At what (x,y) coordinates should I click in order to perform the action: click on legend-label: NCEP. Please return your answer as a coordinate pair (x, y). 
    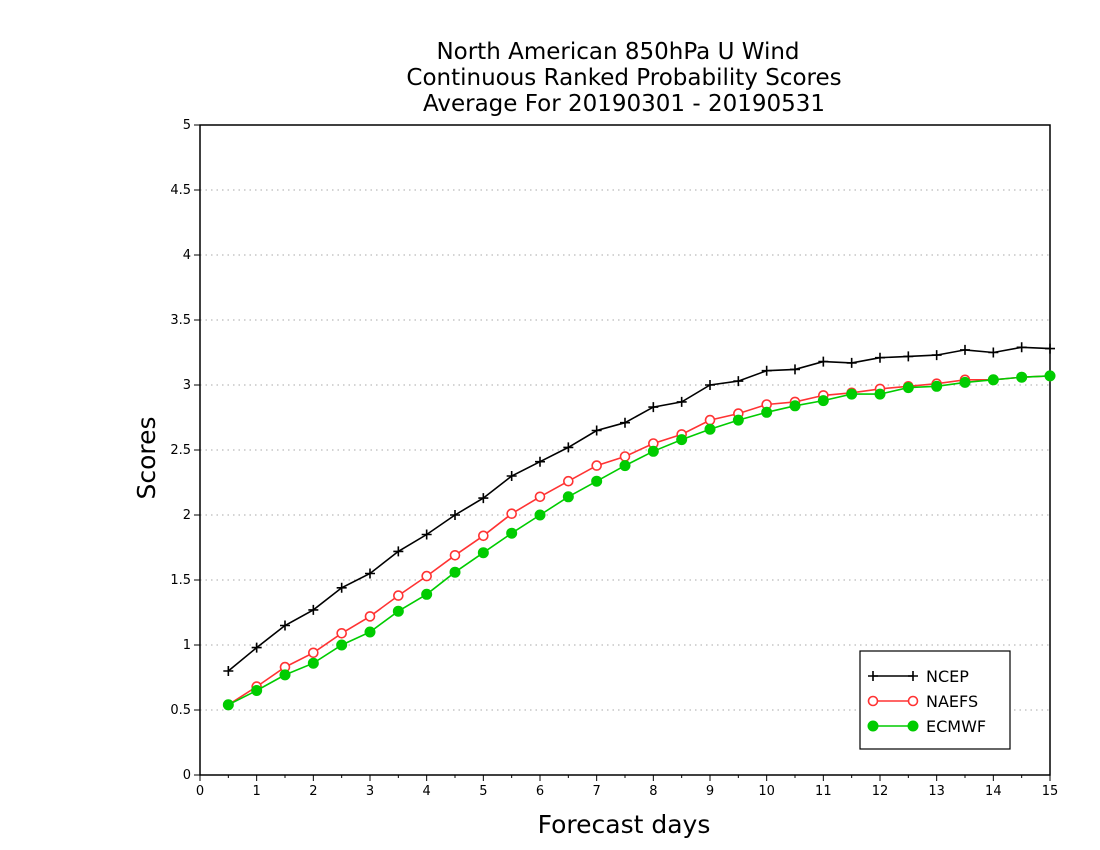
    Looking at the image, I should click on (947, 676).